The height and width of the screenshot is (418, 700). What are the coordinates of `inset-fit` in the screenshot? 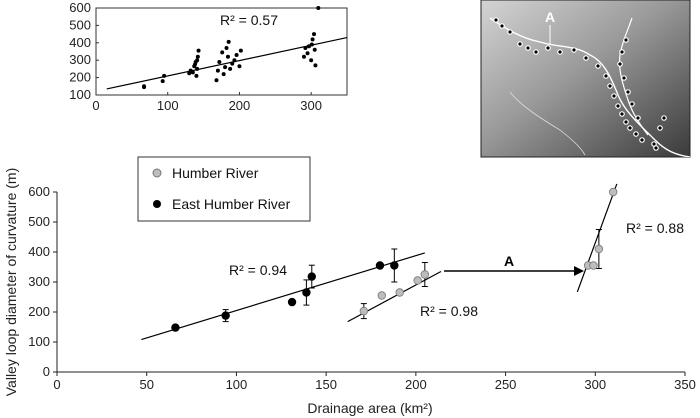 It's located at (227, 63).